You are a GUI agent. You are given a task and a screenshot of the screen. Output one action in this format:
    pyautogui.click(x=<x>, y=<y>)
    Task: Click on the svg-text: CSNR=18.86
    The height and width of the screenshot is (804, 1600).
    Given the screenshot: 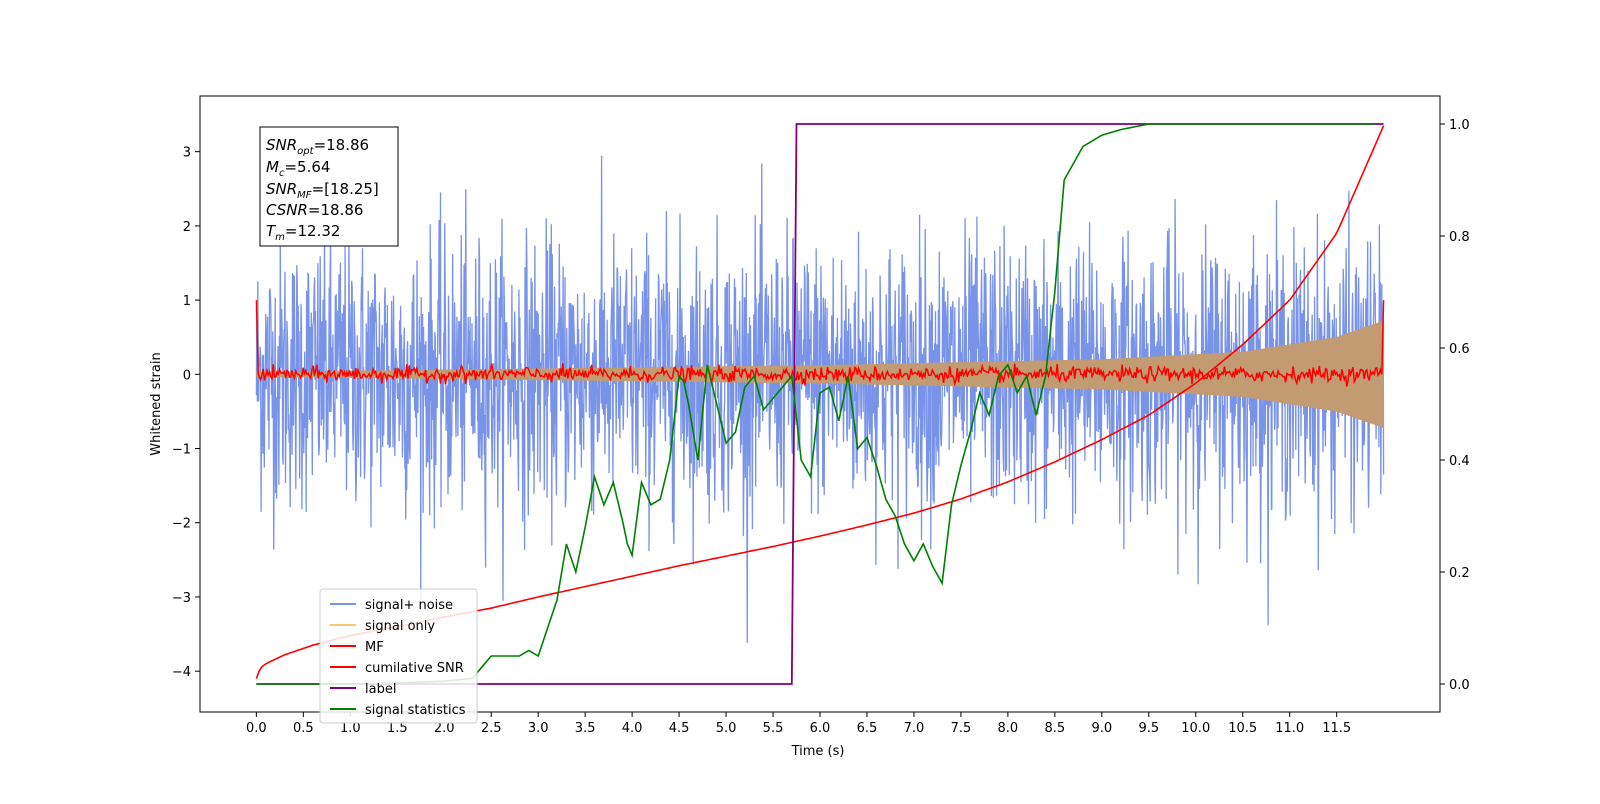 What is the action you would take?
    pyautogui.click(x=314, y=210)
    